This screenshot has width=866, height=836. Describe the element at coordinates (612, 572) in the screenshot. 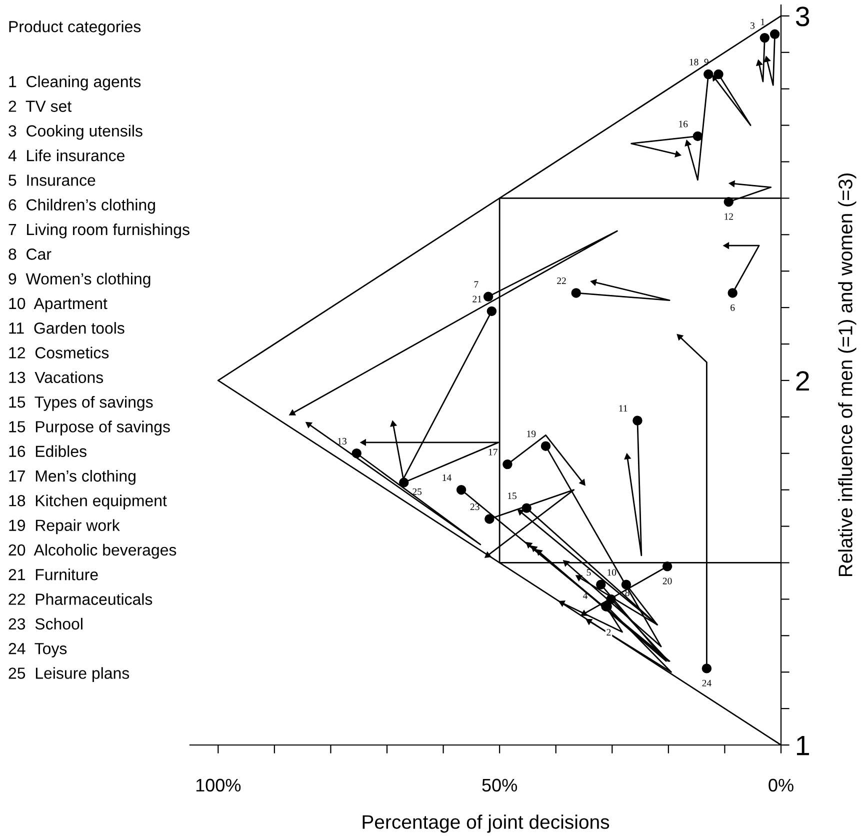

I see `annotation: 10` at that location.